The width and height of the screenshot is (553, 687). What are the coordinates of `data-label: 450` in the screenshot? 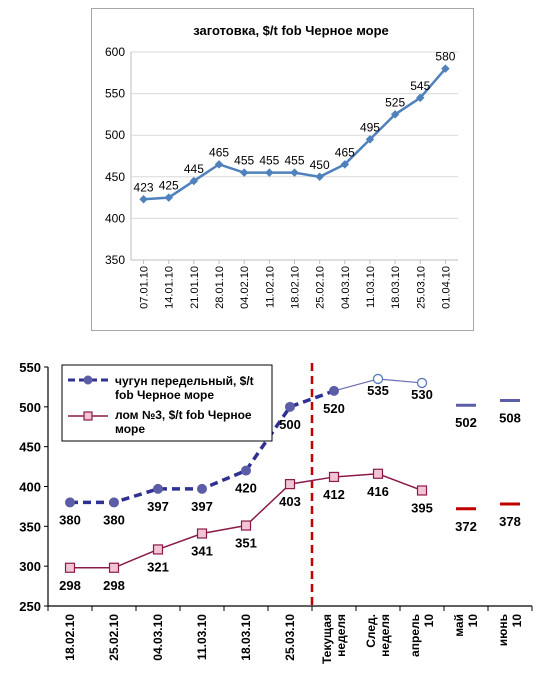 It's located at (320, 165).